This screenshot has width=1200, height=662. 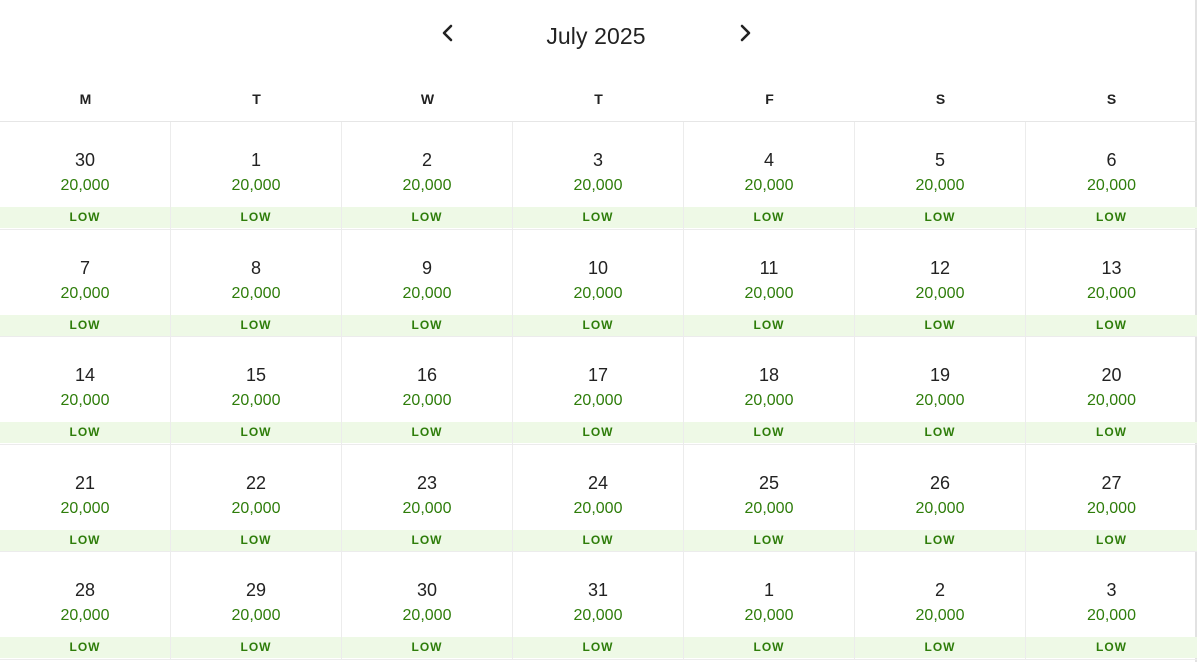 What do you see at coordinates (256, 498) in the screenshot?
I see `calendar-day-cell: 22 20,000 LOW` at bounding box center [256, 498].